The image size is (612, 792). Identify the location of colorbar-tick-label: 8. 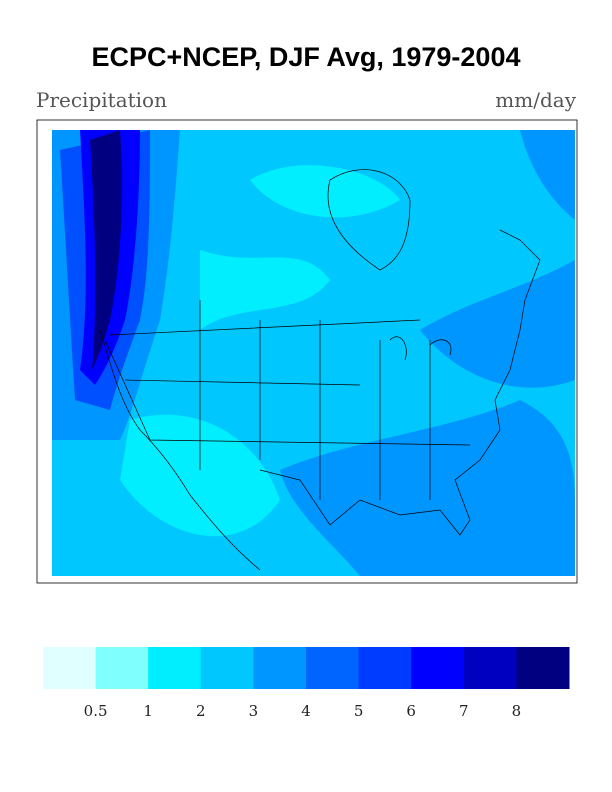
(517, 711).